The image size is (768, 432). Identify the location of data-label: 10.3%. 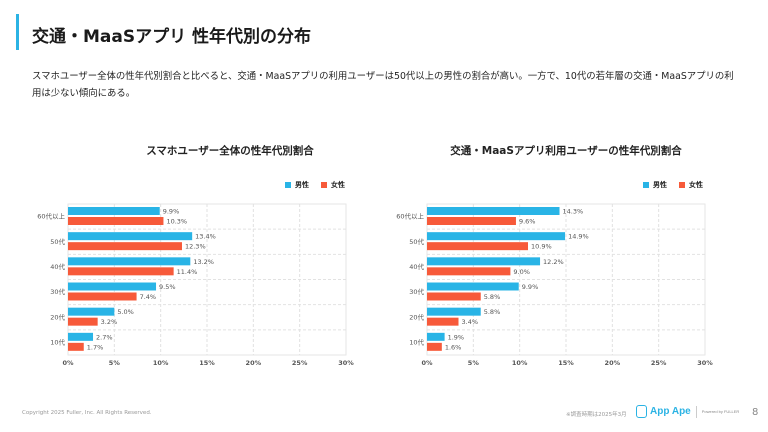
(176, 222).